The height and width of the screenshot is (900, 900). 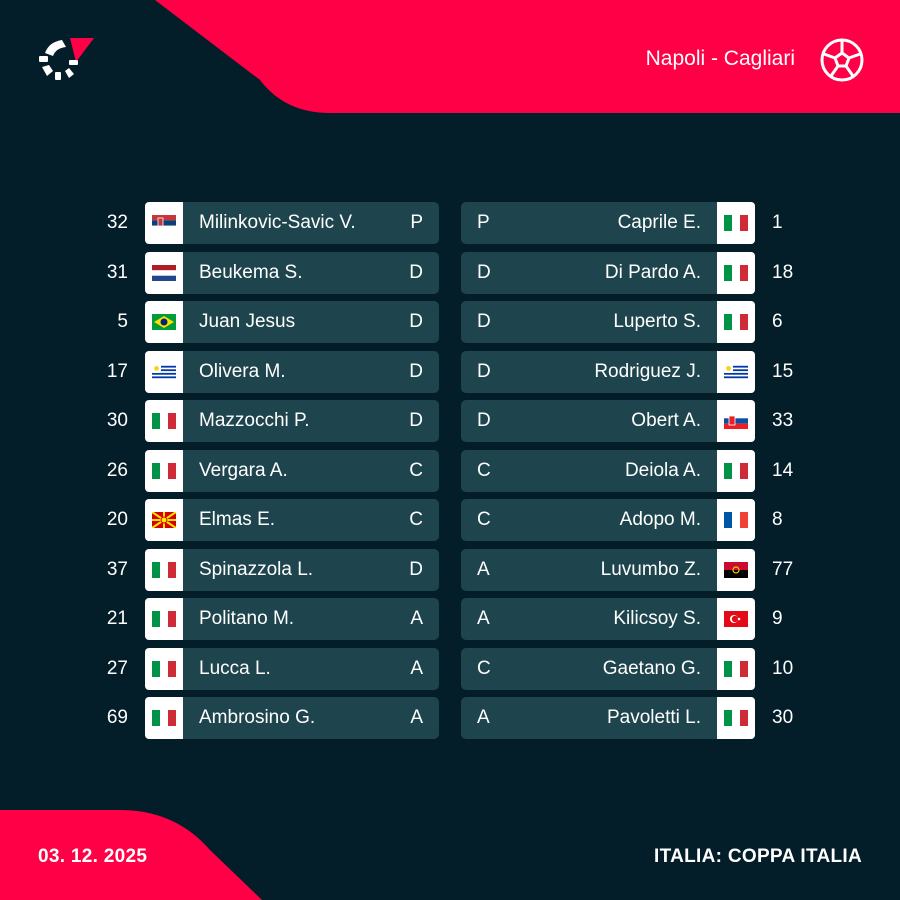 I want to click on away-player-row: 15 D Rodriguez J., so click(x=450, y=371).